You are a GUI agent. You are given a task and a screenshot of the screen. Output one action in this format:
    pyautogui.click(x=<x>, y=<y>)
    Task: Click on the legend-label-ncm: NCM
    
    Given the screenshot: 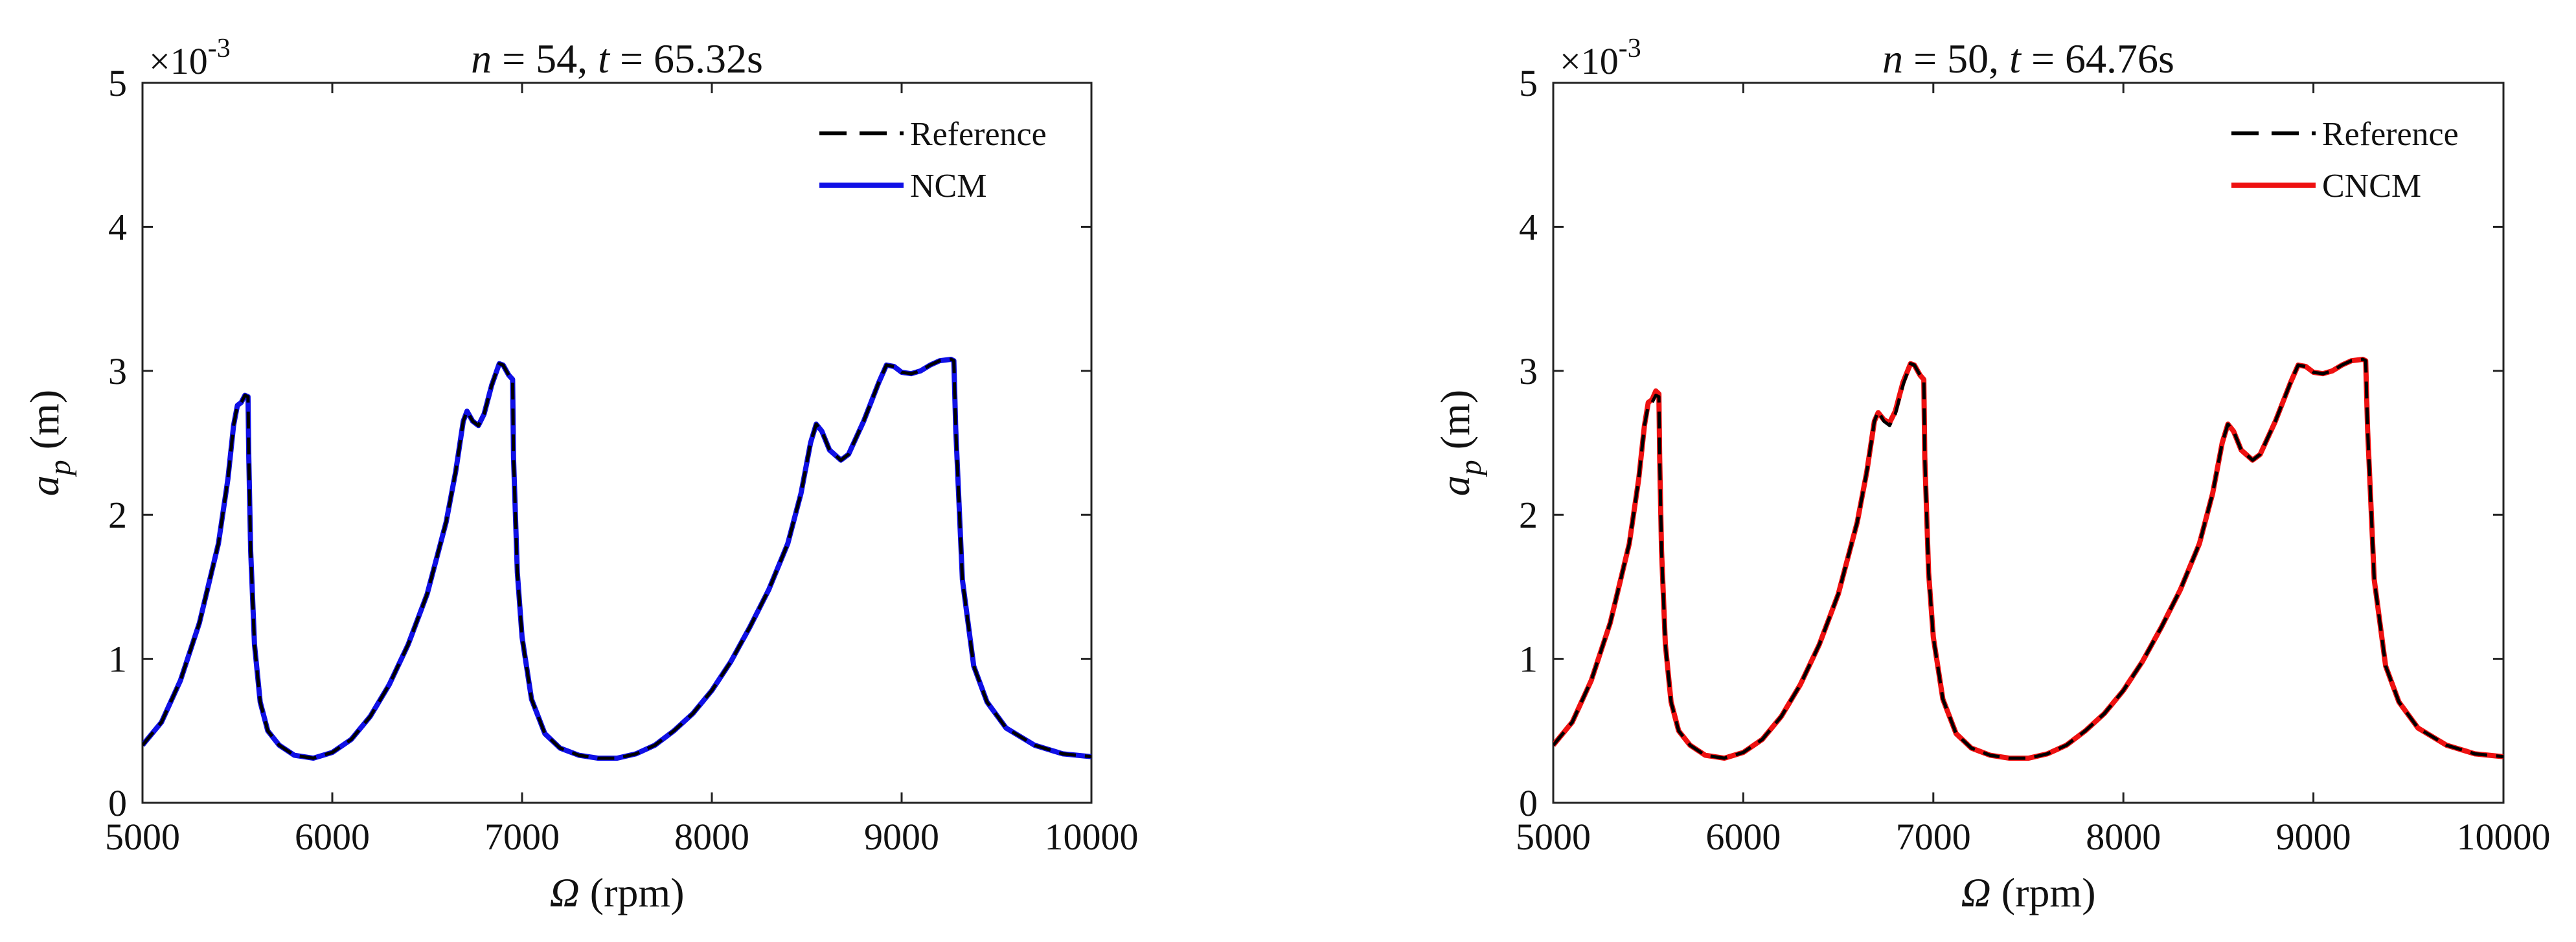 What is the action you would take?
    pyautogui.click(x=948, y=186)
    